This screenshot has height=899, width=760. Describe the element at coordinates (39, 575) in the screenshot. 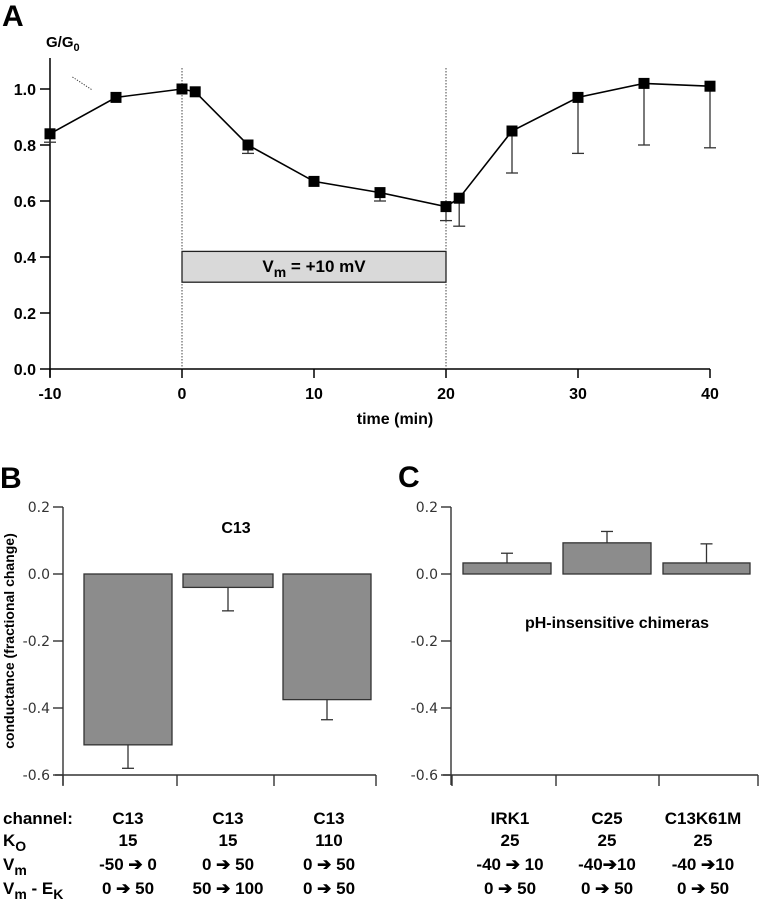

I see `panel-b-y-tick-label: 0.0` at that location.